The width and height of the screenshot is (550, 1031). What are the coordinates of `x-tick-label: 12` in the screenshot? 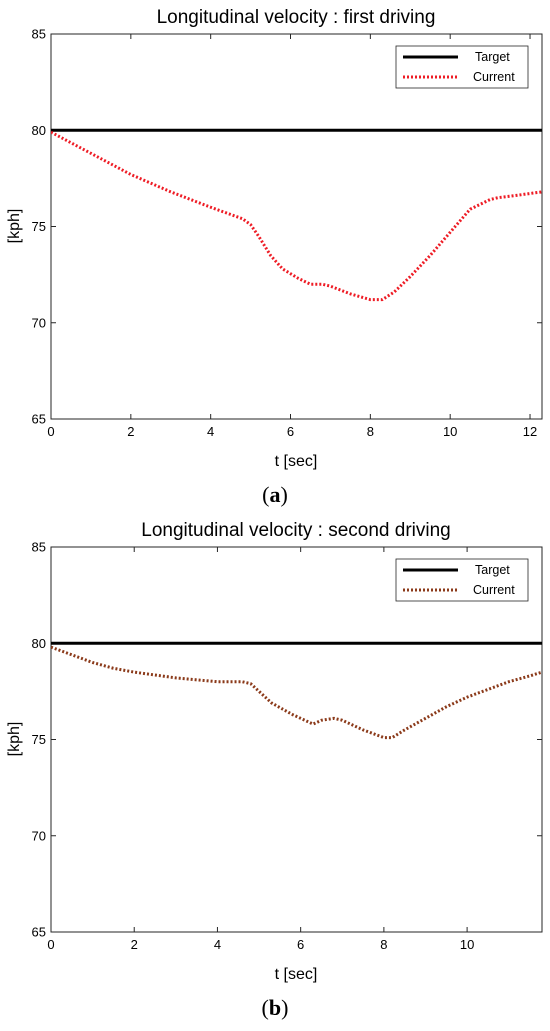 It's located at (530, 431).